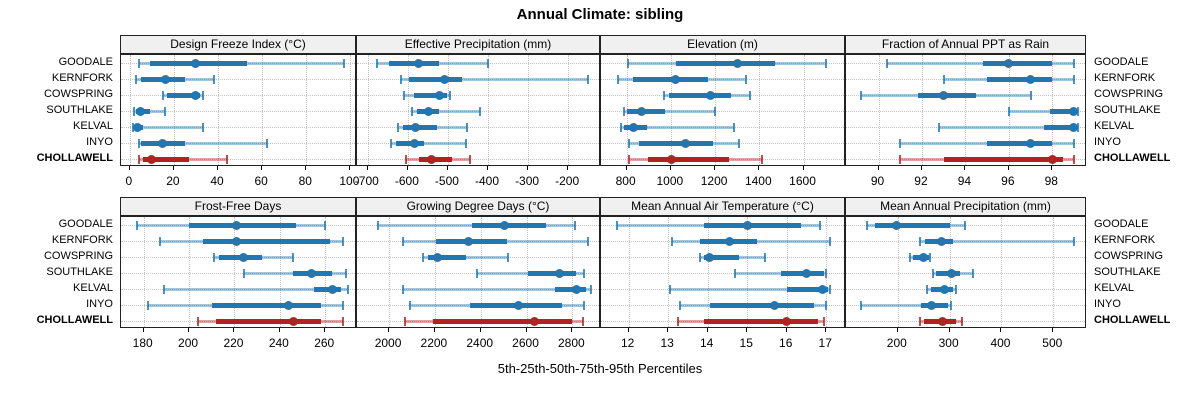 This screenshot has width=1200, height=400. I want to click on panel-strip: Frost-Free Days, so click(238, 206).